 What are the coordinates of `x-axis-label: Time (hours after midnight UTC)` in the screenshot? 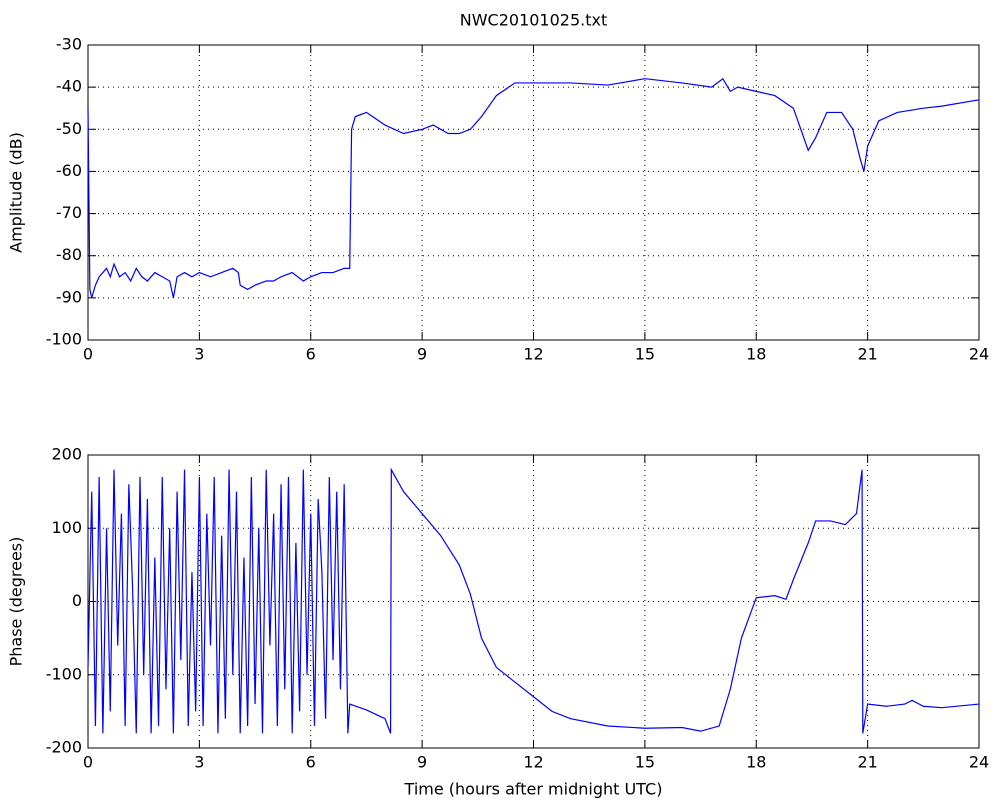 It's located at (533, 789).